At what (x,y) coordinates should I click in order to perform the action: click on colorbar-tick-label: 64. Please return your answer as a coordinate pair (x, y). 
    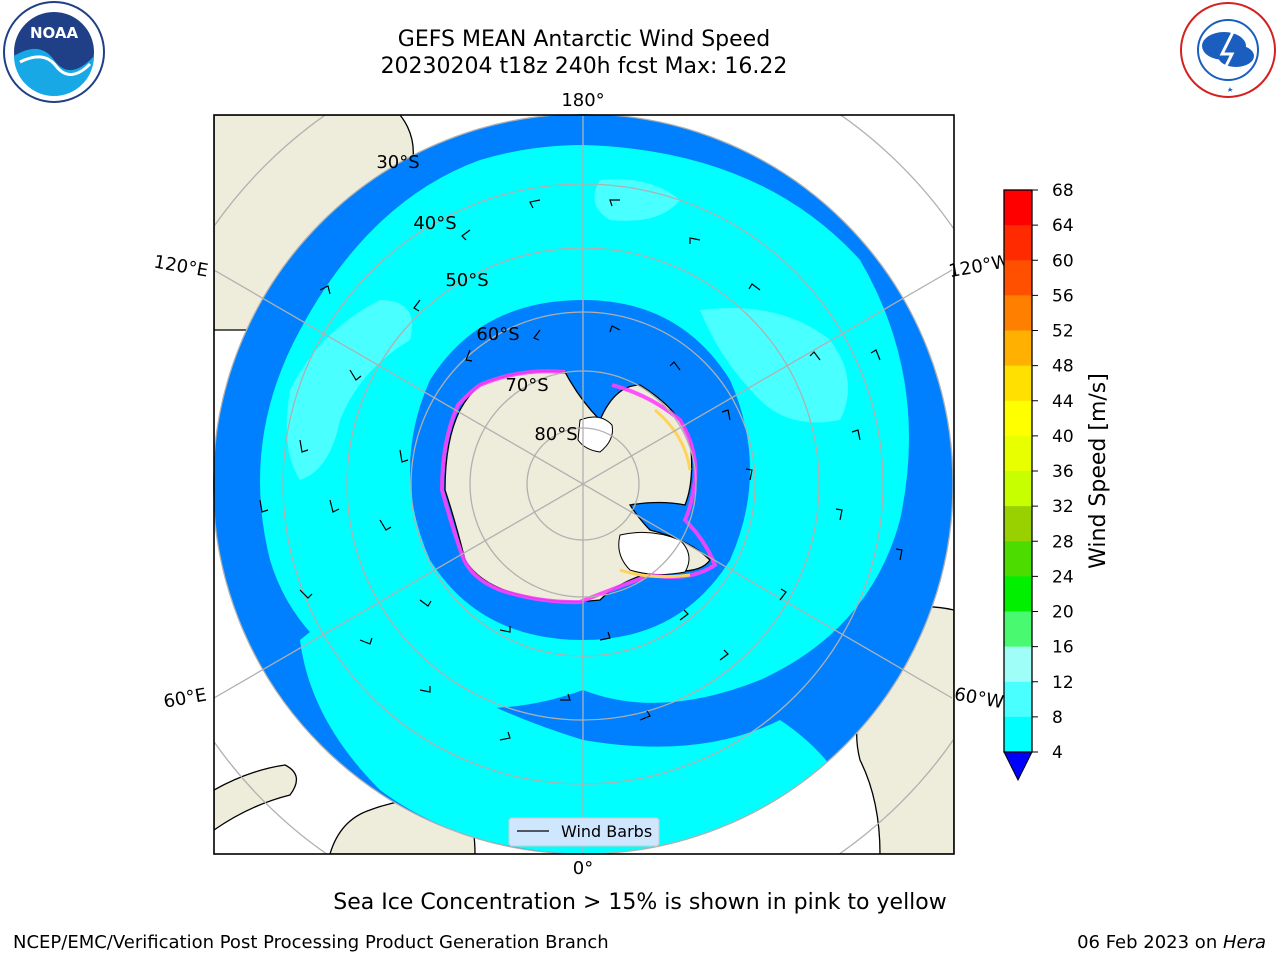
    Looking at the image, I should click on (1063, 226).